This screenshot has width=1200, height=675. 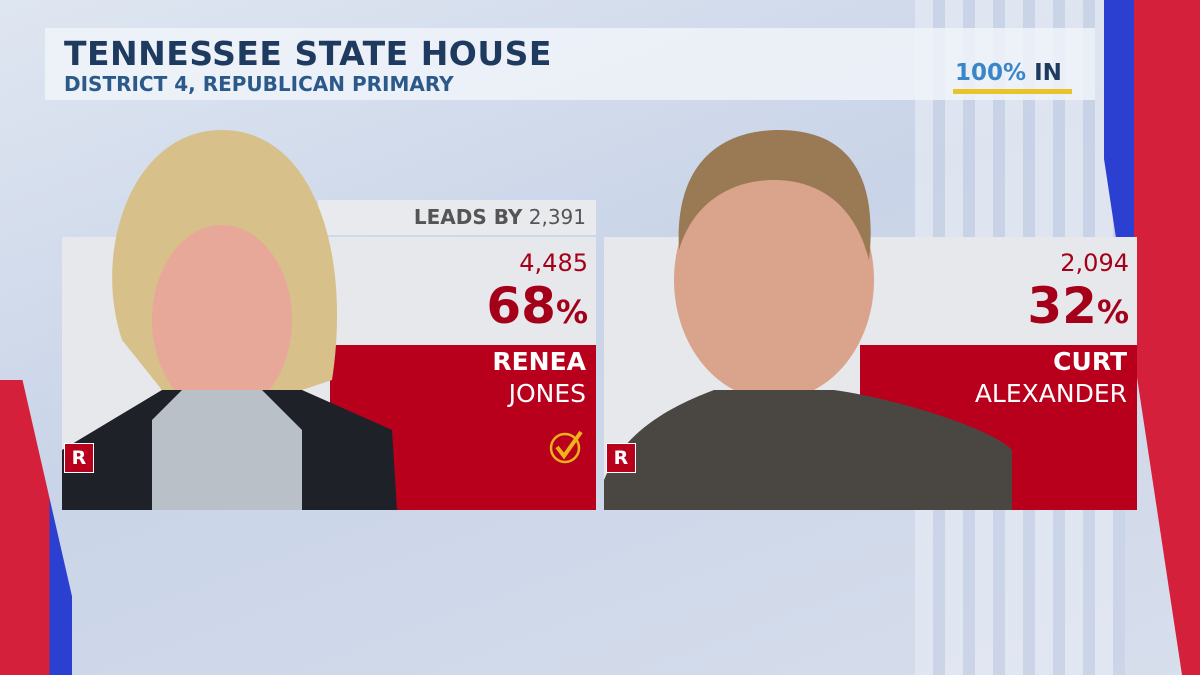 I want to click on candidate-first-name: RENEA, so click(x=539, y=361).